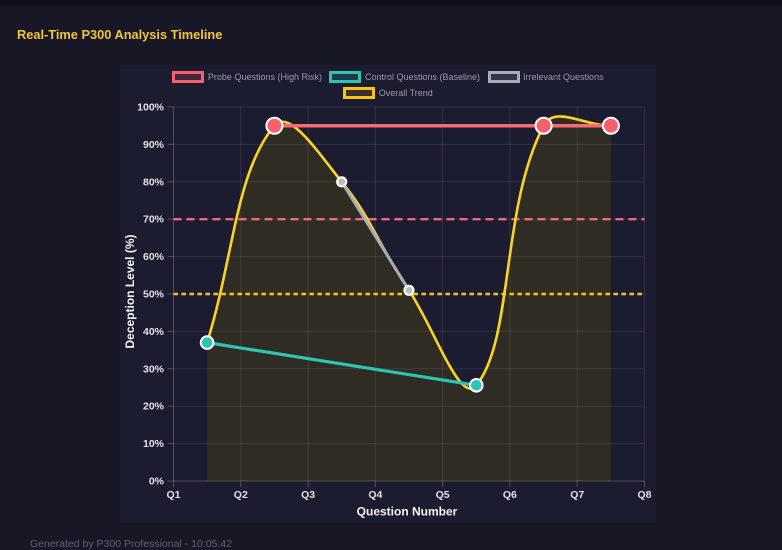  Describe the element at coordinates (407, 512) in the screenshot. I see `svg-text: Question Number` at that location.